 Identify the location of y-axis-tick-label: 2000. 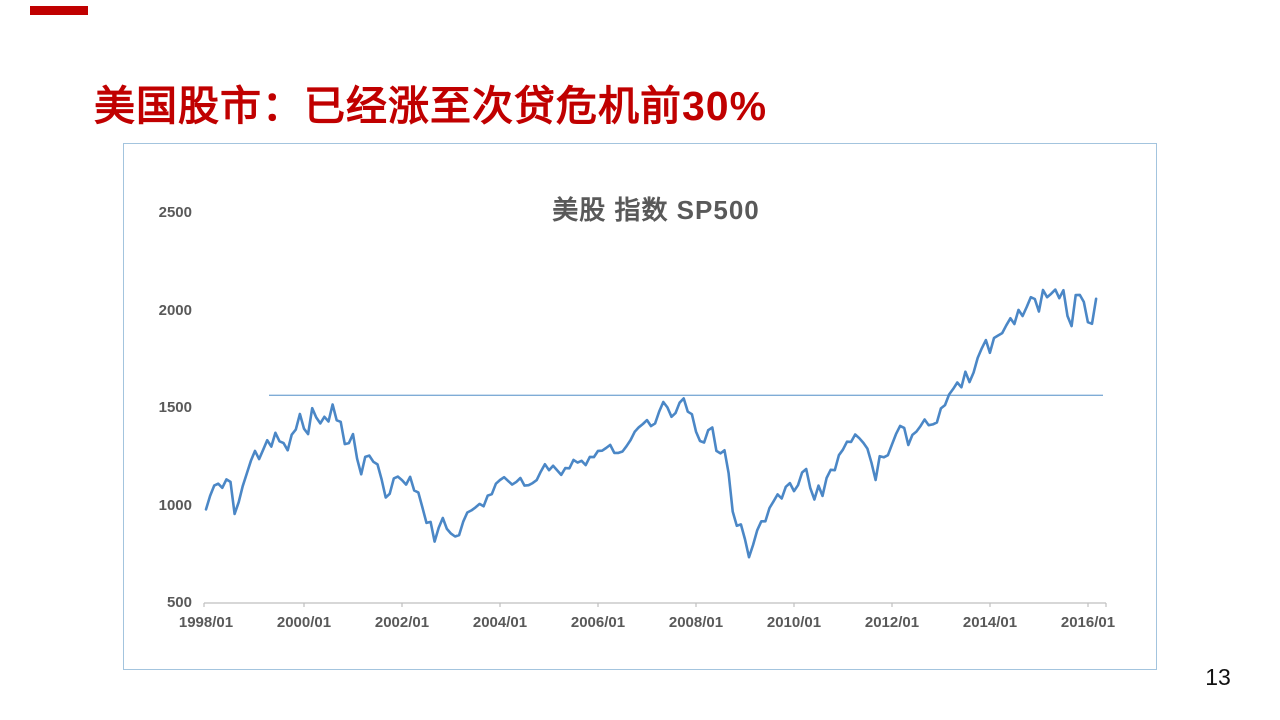
(175, 310).